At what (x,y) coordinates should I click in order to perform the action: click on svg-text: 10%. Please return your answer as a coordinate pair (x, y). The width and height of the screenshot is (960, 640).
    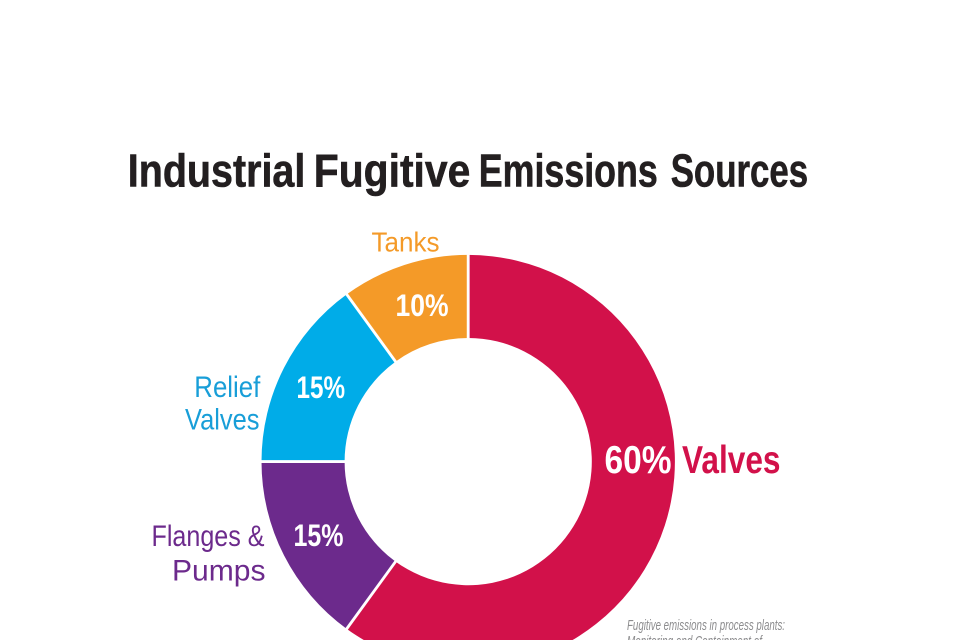
    Looking at the image, I should click on (422, 305).